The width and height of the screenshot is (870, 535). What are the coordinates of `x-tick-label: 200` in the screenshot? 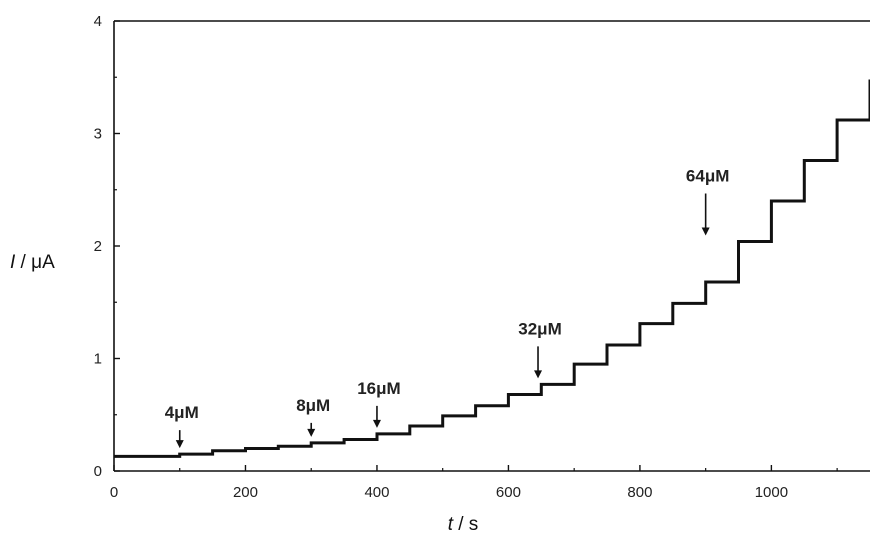 It's located at (245, 492).